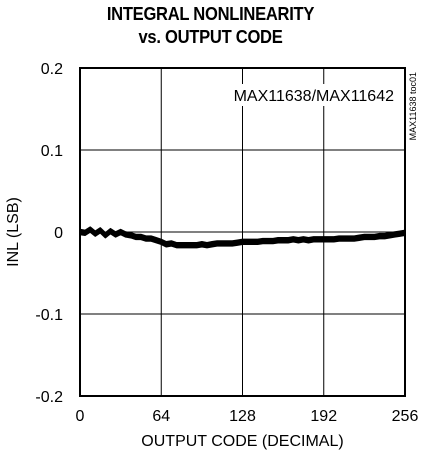 This screenshot has width=421, height=455. What do you see at coordinates (413, 106) in the screenshot?
I see `side-code-label: MAX11638 toc01` at bounding box center [413, 106].